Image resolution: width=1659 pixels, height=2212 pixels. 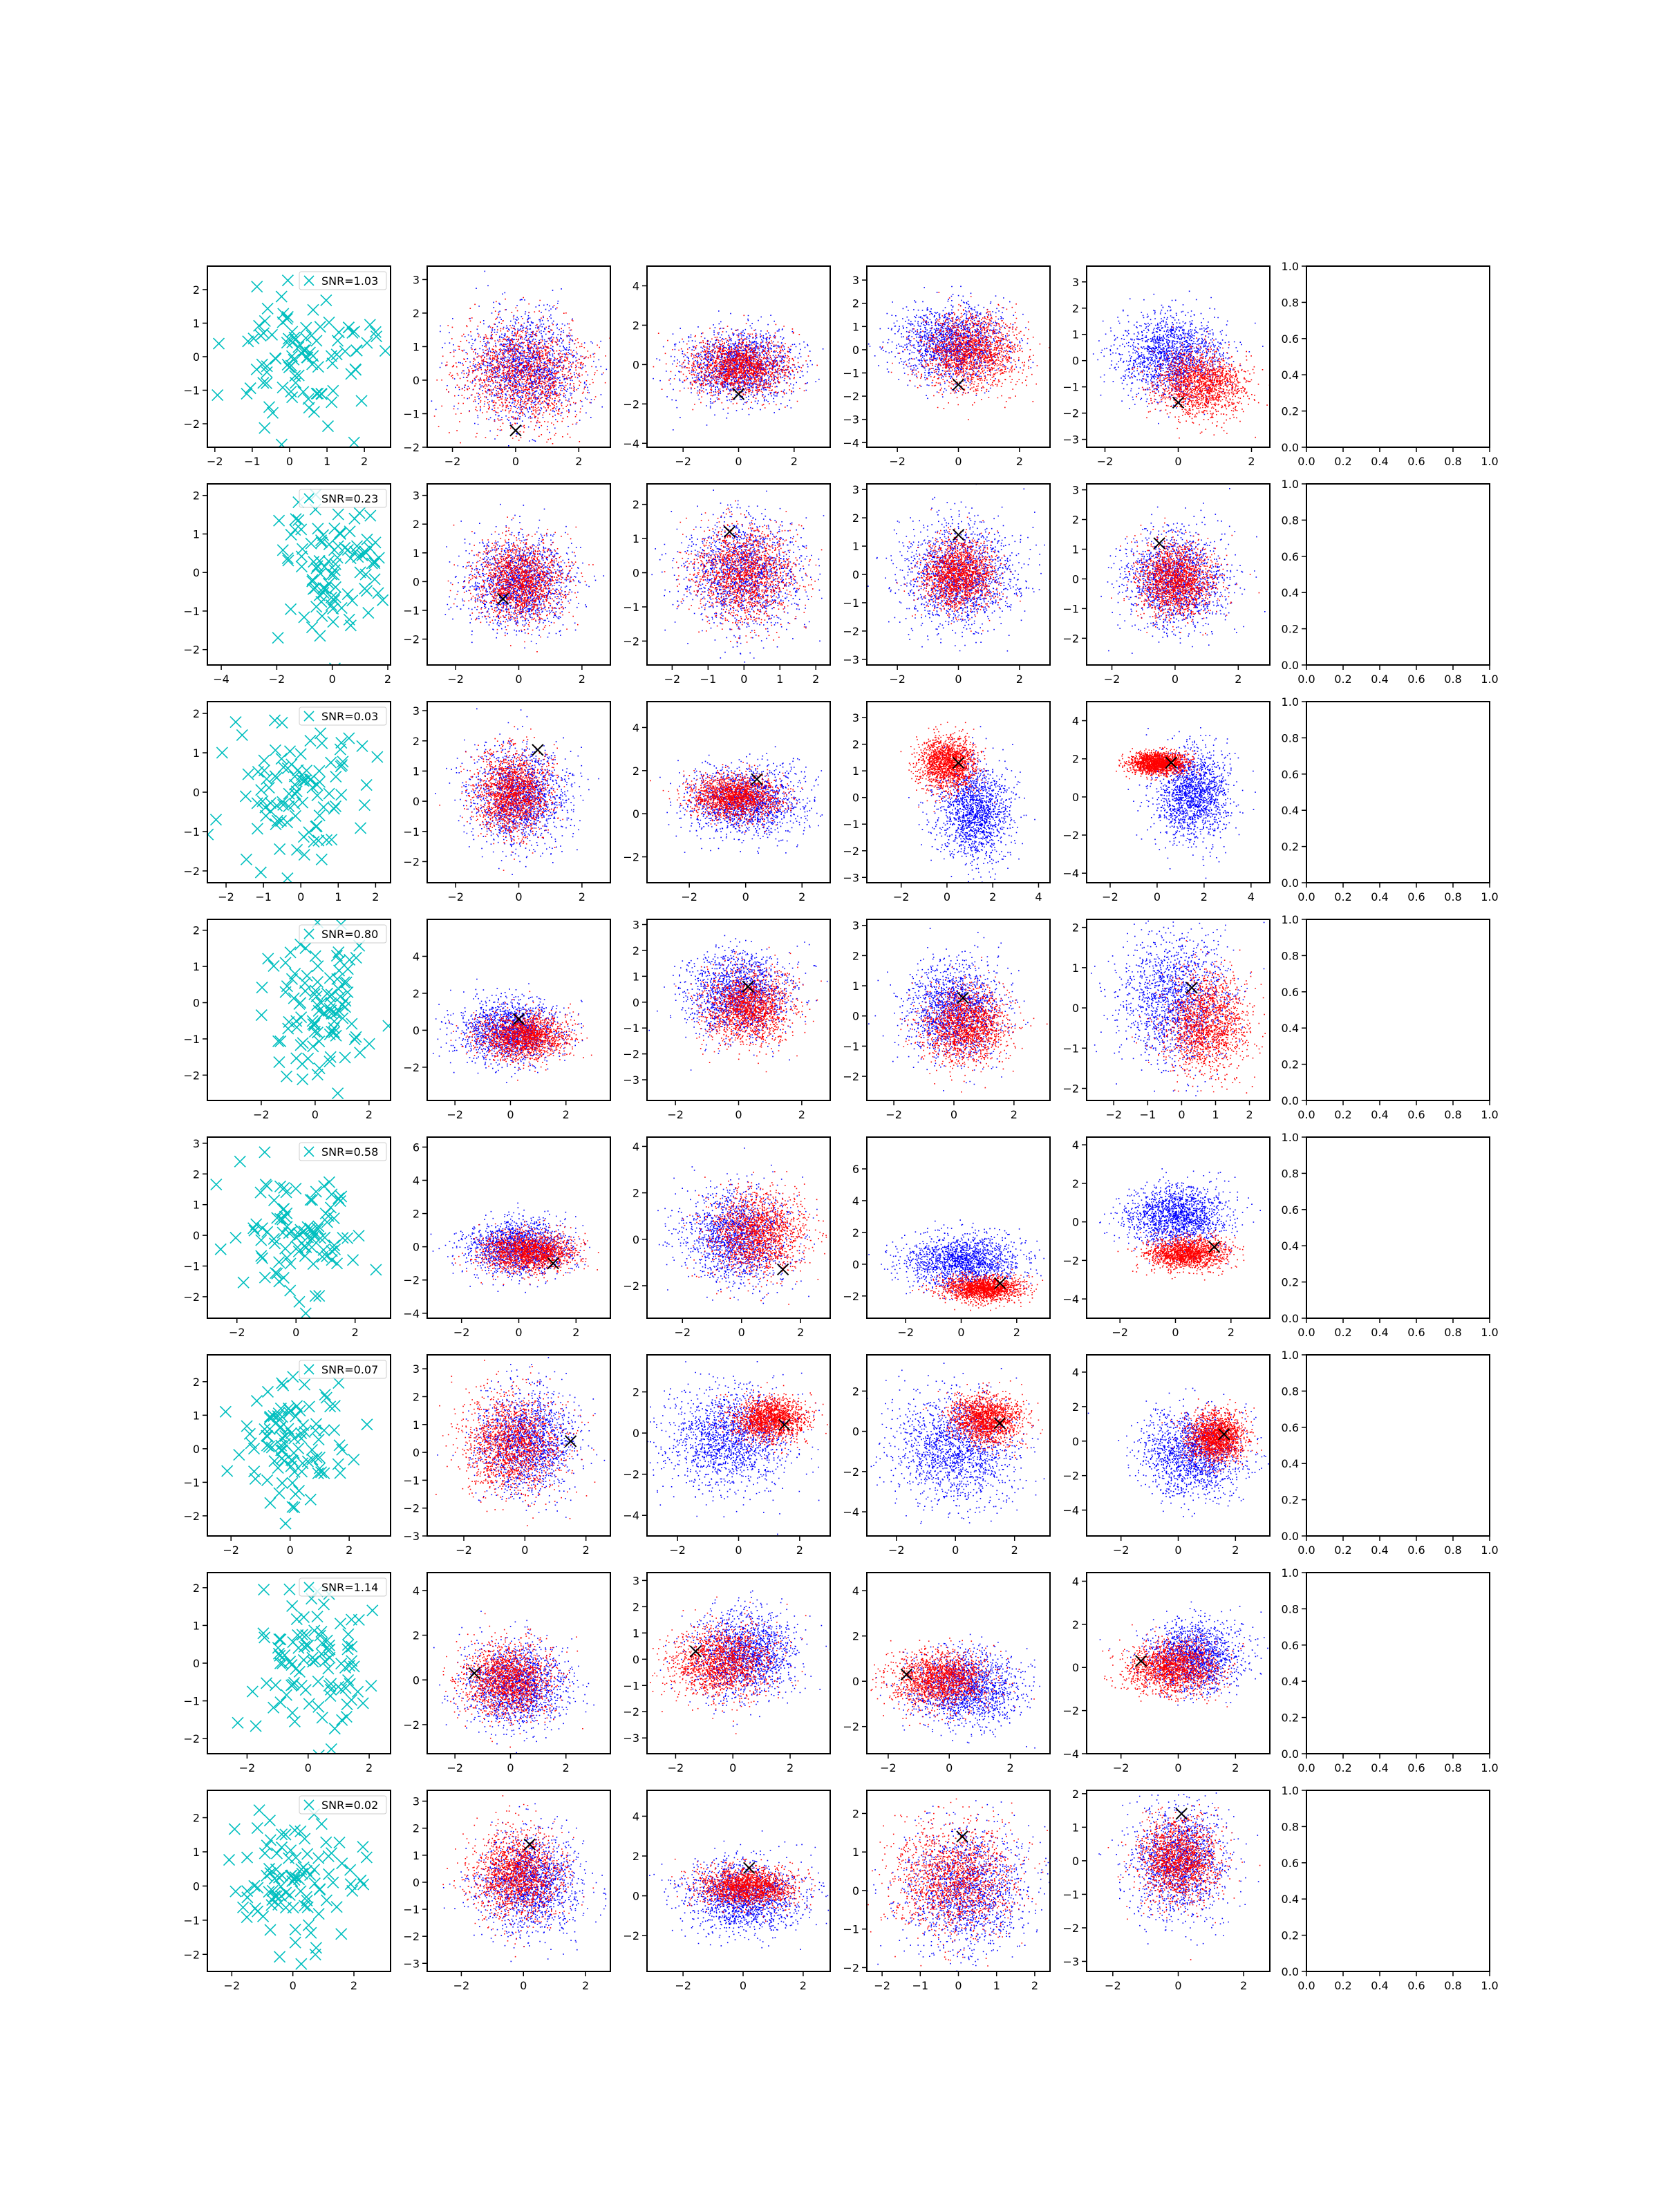 I want to click on y-tick-label: −4, so click(x=1070, y=1299).